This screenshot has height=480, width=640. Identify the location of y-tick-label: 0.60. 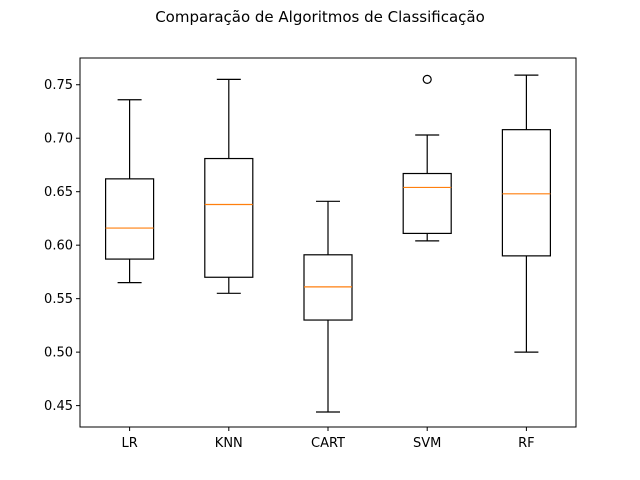
(58, 246).